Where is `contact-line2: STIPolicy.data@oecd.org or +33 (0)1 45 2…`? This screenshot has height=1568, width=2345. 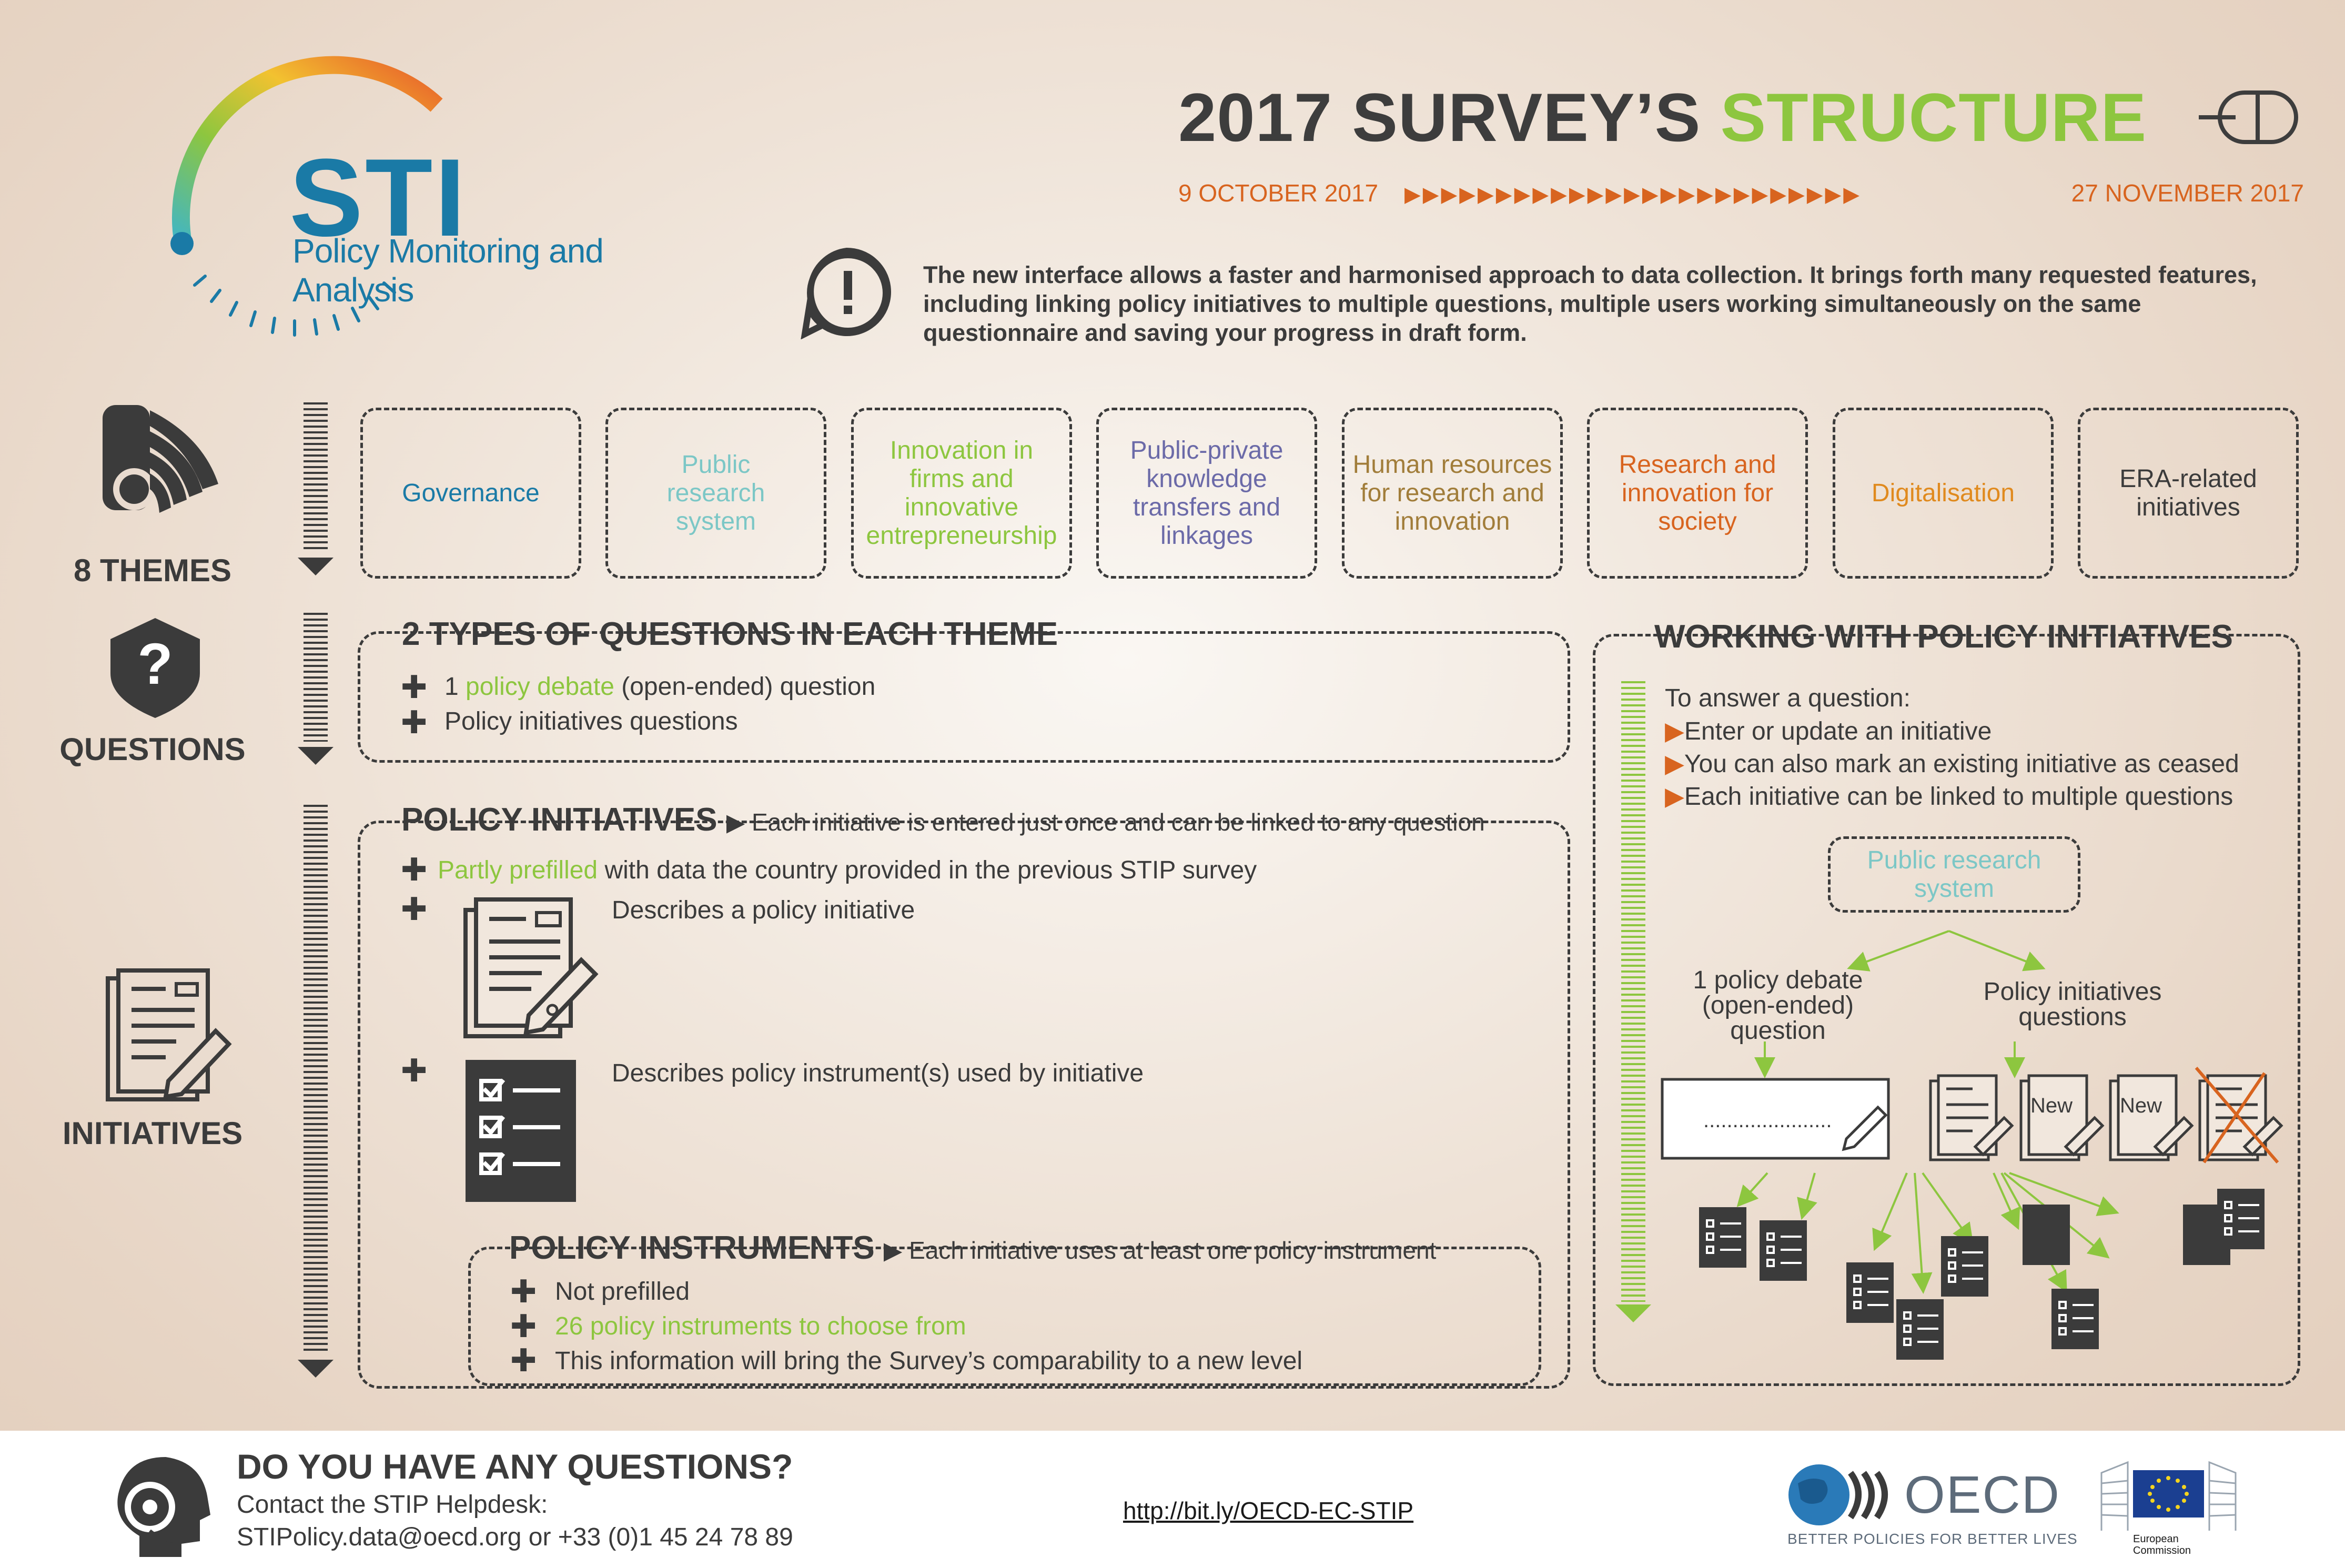 contact-line2: STIPolicy.data@oecd.org or +33 (0)1 45 2… is located at coordinates (515, 1537).